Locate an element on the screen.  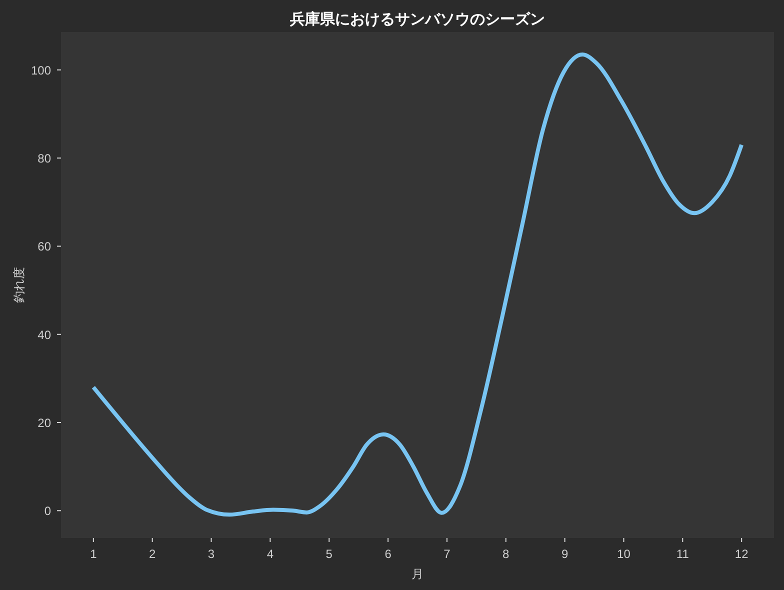
x-tick-label: 3 is located at coordinates (211, 554).